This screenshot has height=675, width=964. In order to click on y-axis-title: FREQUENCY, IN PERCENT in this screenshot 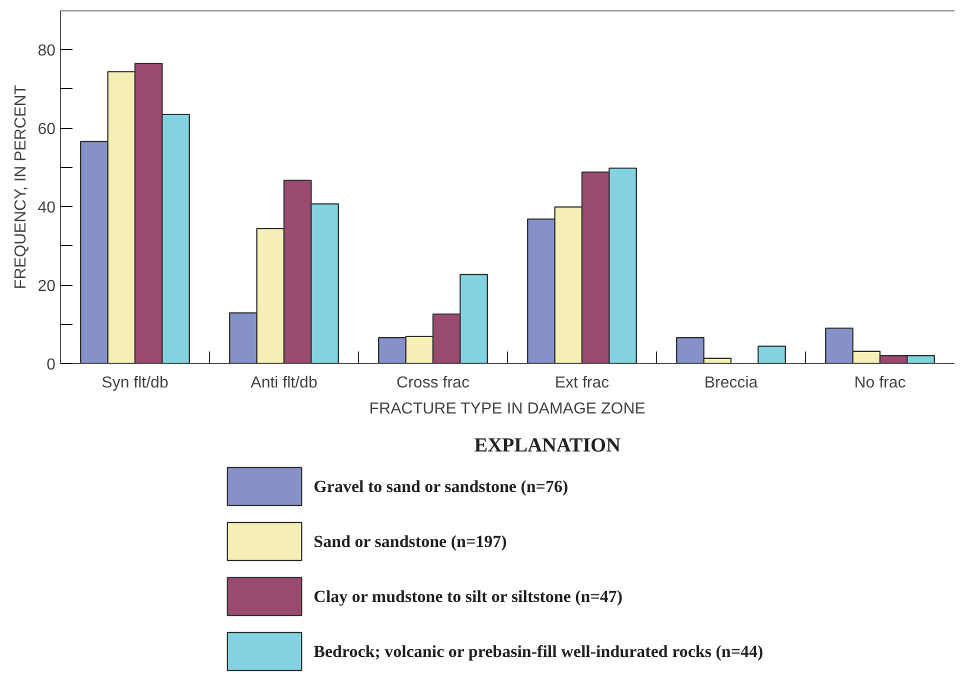, I will do `click(21, 187)`.